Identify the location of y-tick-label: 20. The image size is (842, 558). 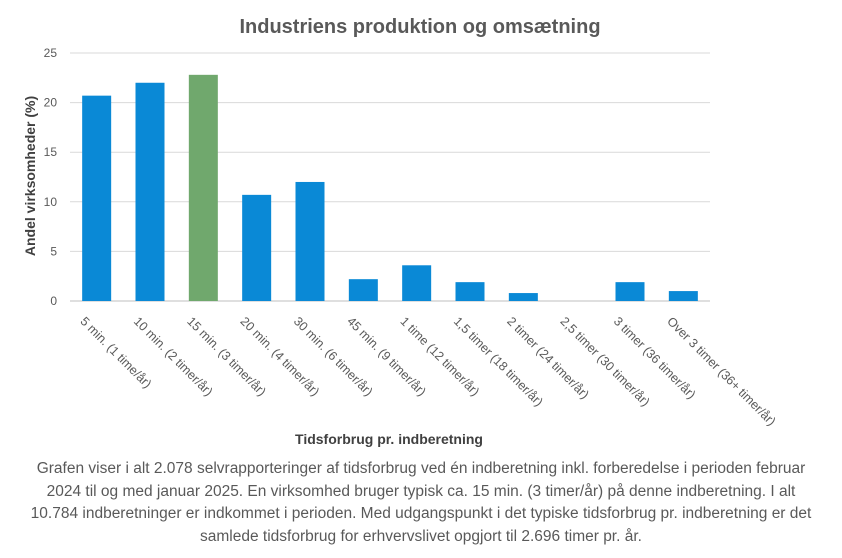
(51, 103).